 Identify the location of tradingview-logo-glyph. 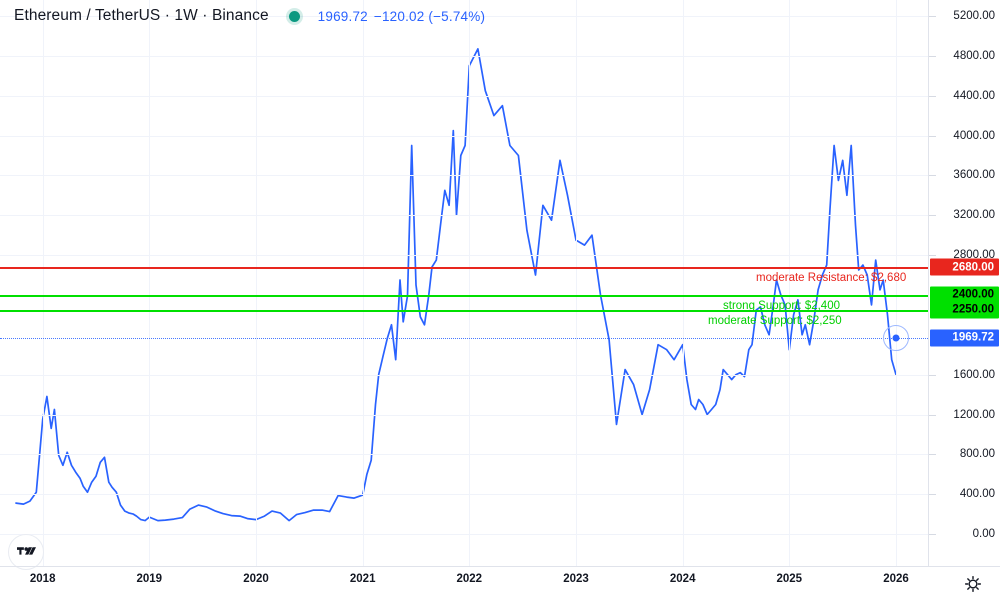
(26, 550).